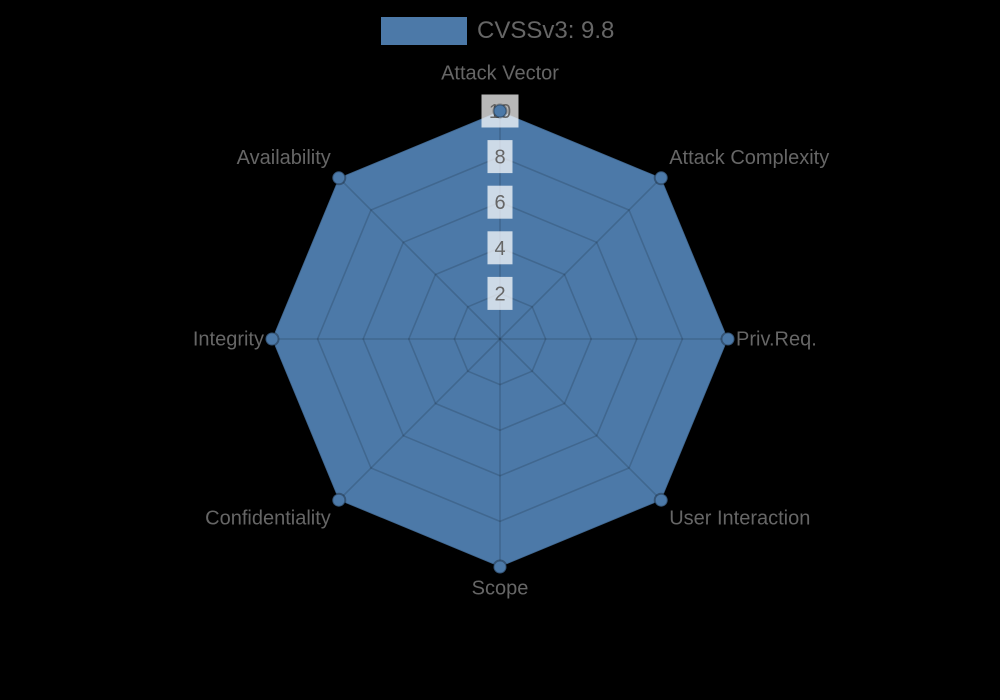 The height and width of the screenshot is (700, 1000). I want to click on tick-label: 2, so click(499, 294).